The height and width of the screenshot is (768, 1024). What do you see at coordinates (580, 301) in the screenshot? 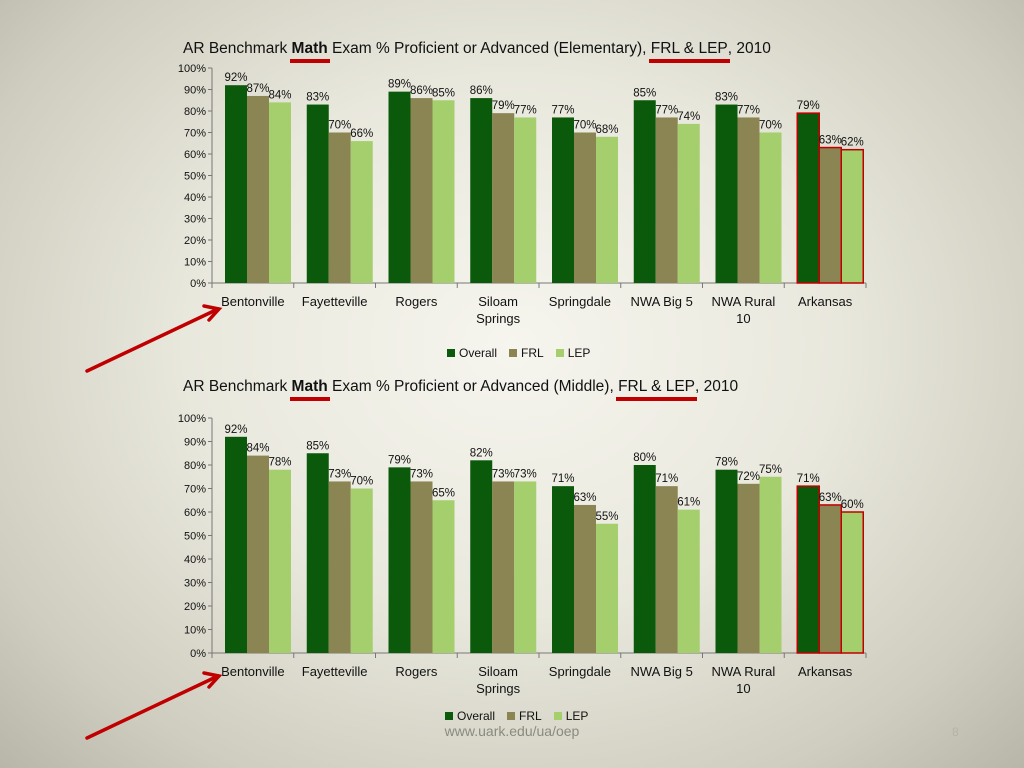
I see `category-label: Springdale` at bounding box center [580, 301].